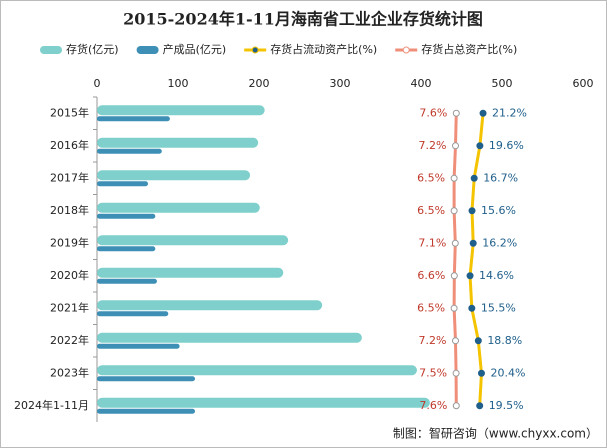 This screenshot has height=448, width=607. I want to click on x-tick-label: 500, so click(502, 83).